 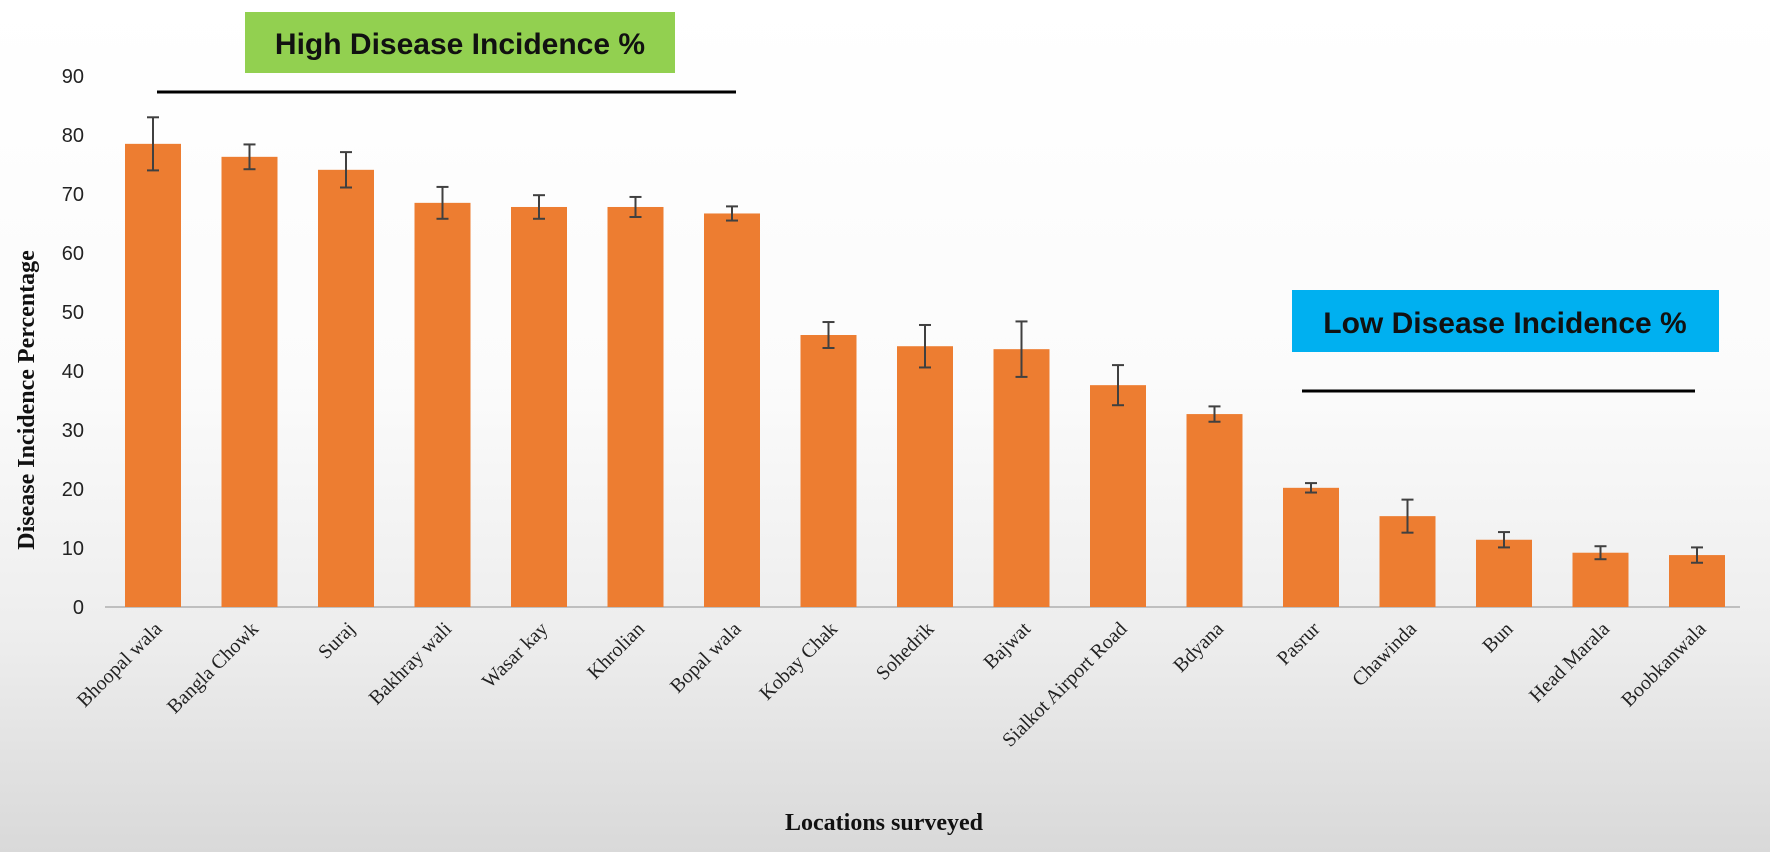 I want to click on x-tick-label: Bajwat, so click(x=1007, y=646).